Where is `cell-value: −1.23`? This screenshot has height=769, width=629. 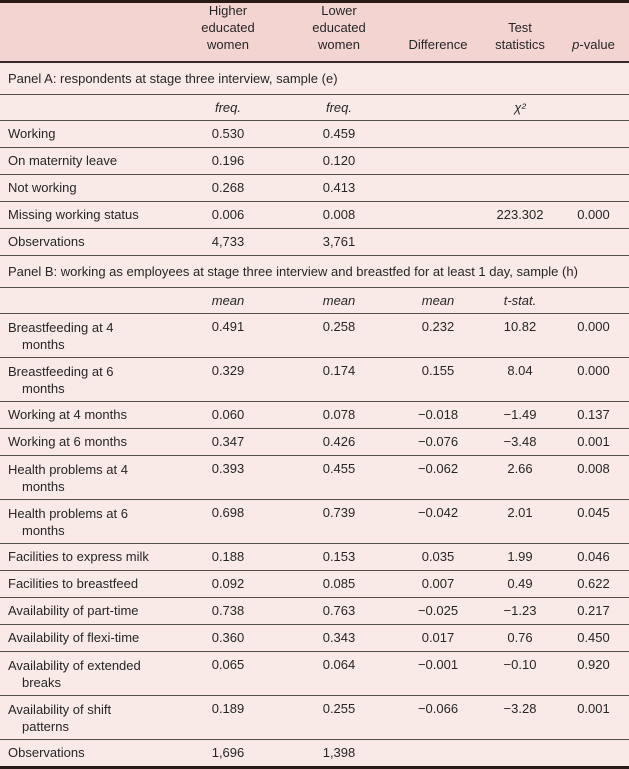 cell-value: −1.23 is located at coordinates (520, 610).